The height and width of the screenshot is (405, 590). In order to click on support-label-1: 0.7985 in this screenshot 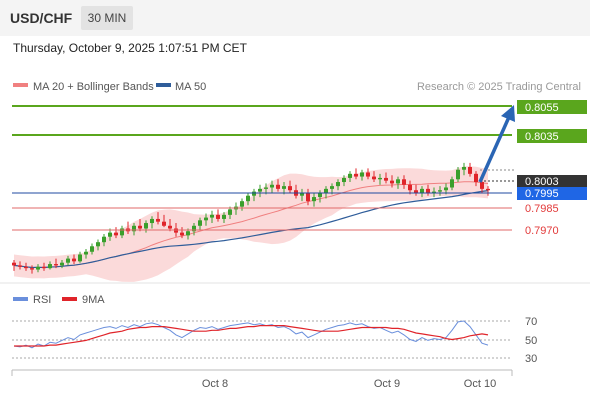, I will do `click(542, 209)`.